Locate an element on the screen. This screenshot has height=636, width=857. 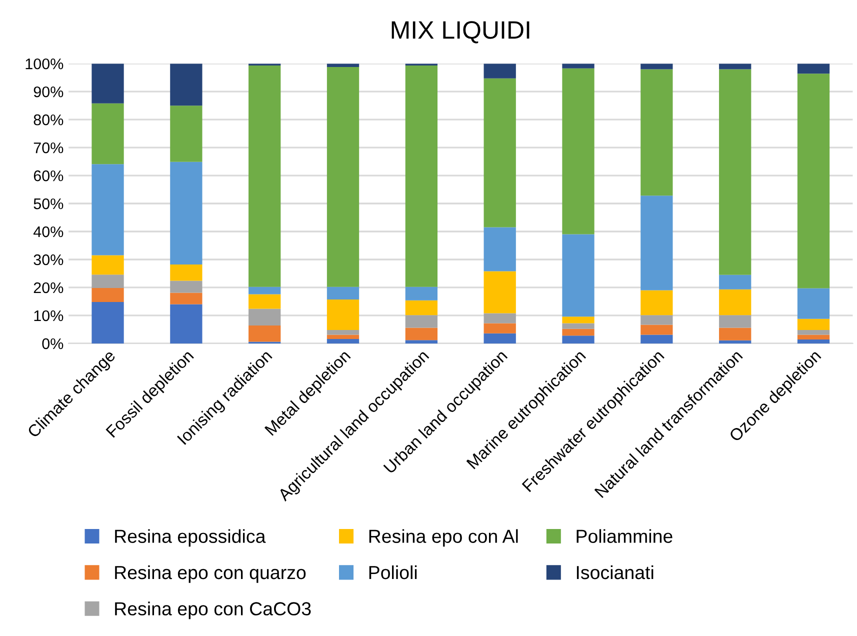
y-tick-label: 0% is located at coordinates (53, 344).